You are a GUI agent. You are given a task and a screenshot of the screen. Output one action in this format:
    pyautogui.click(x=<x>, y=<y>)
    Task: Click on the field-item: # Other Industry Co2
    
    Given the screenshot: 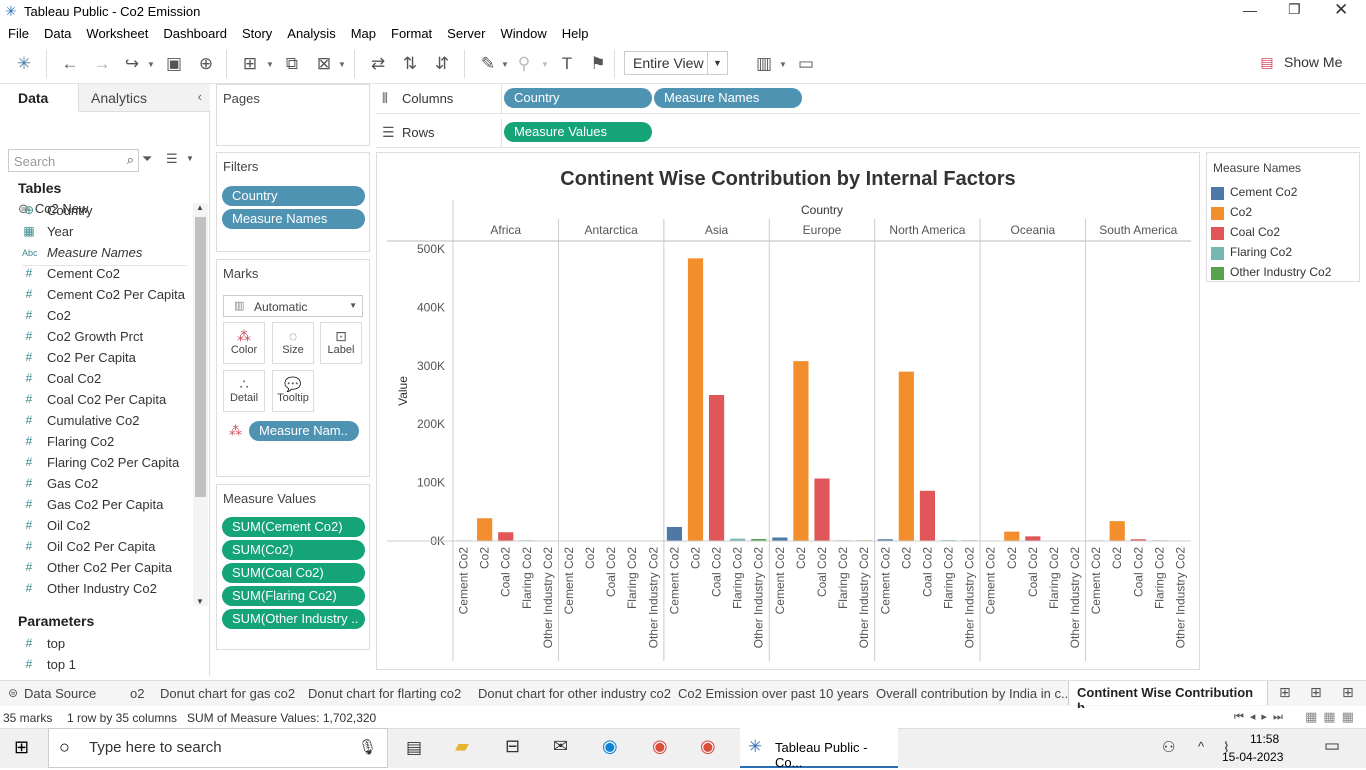 What is the action you would take?
    pyautogui.click(x=96, y=589)
    